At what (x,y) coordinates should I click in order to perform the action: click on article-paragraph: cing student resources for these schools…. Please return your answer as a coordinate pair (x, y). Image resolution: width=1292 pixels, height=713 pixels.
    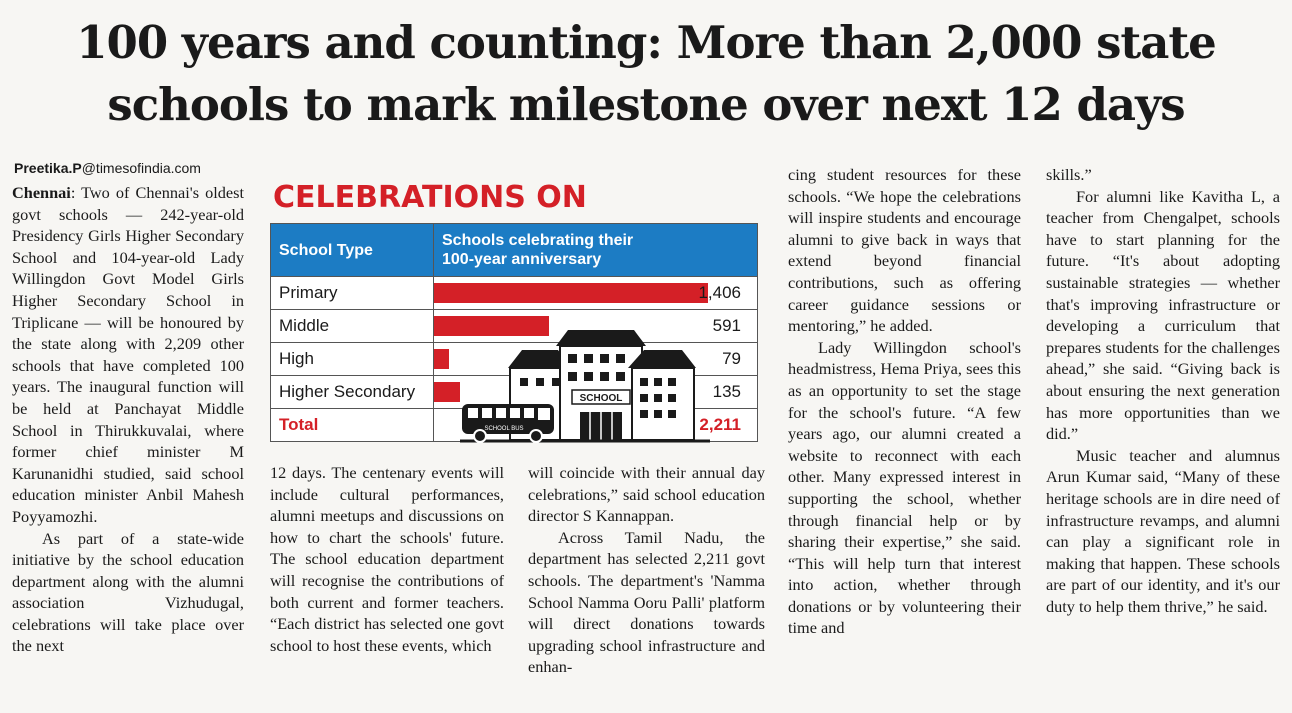
    Looking at the image, I should click on (904, 250).